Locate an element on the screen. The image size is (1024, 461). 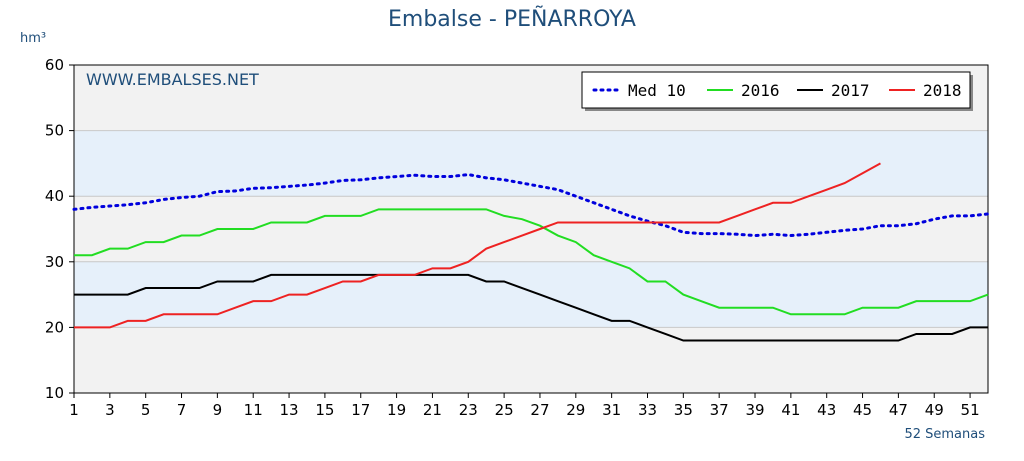
x-tick-label: 51 is located at coordinates (970, 410).